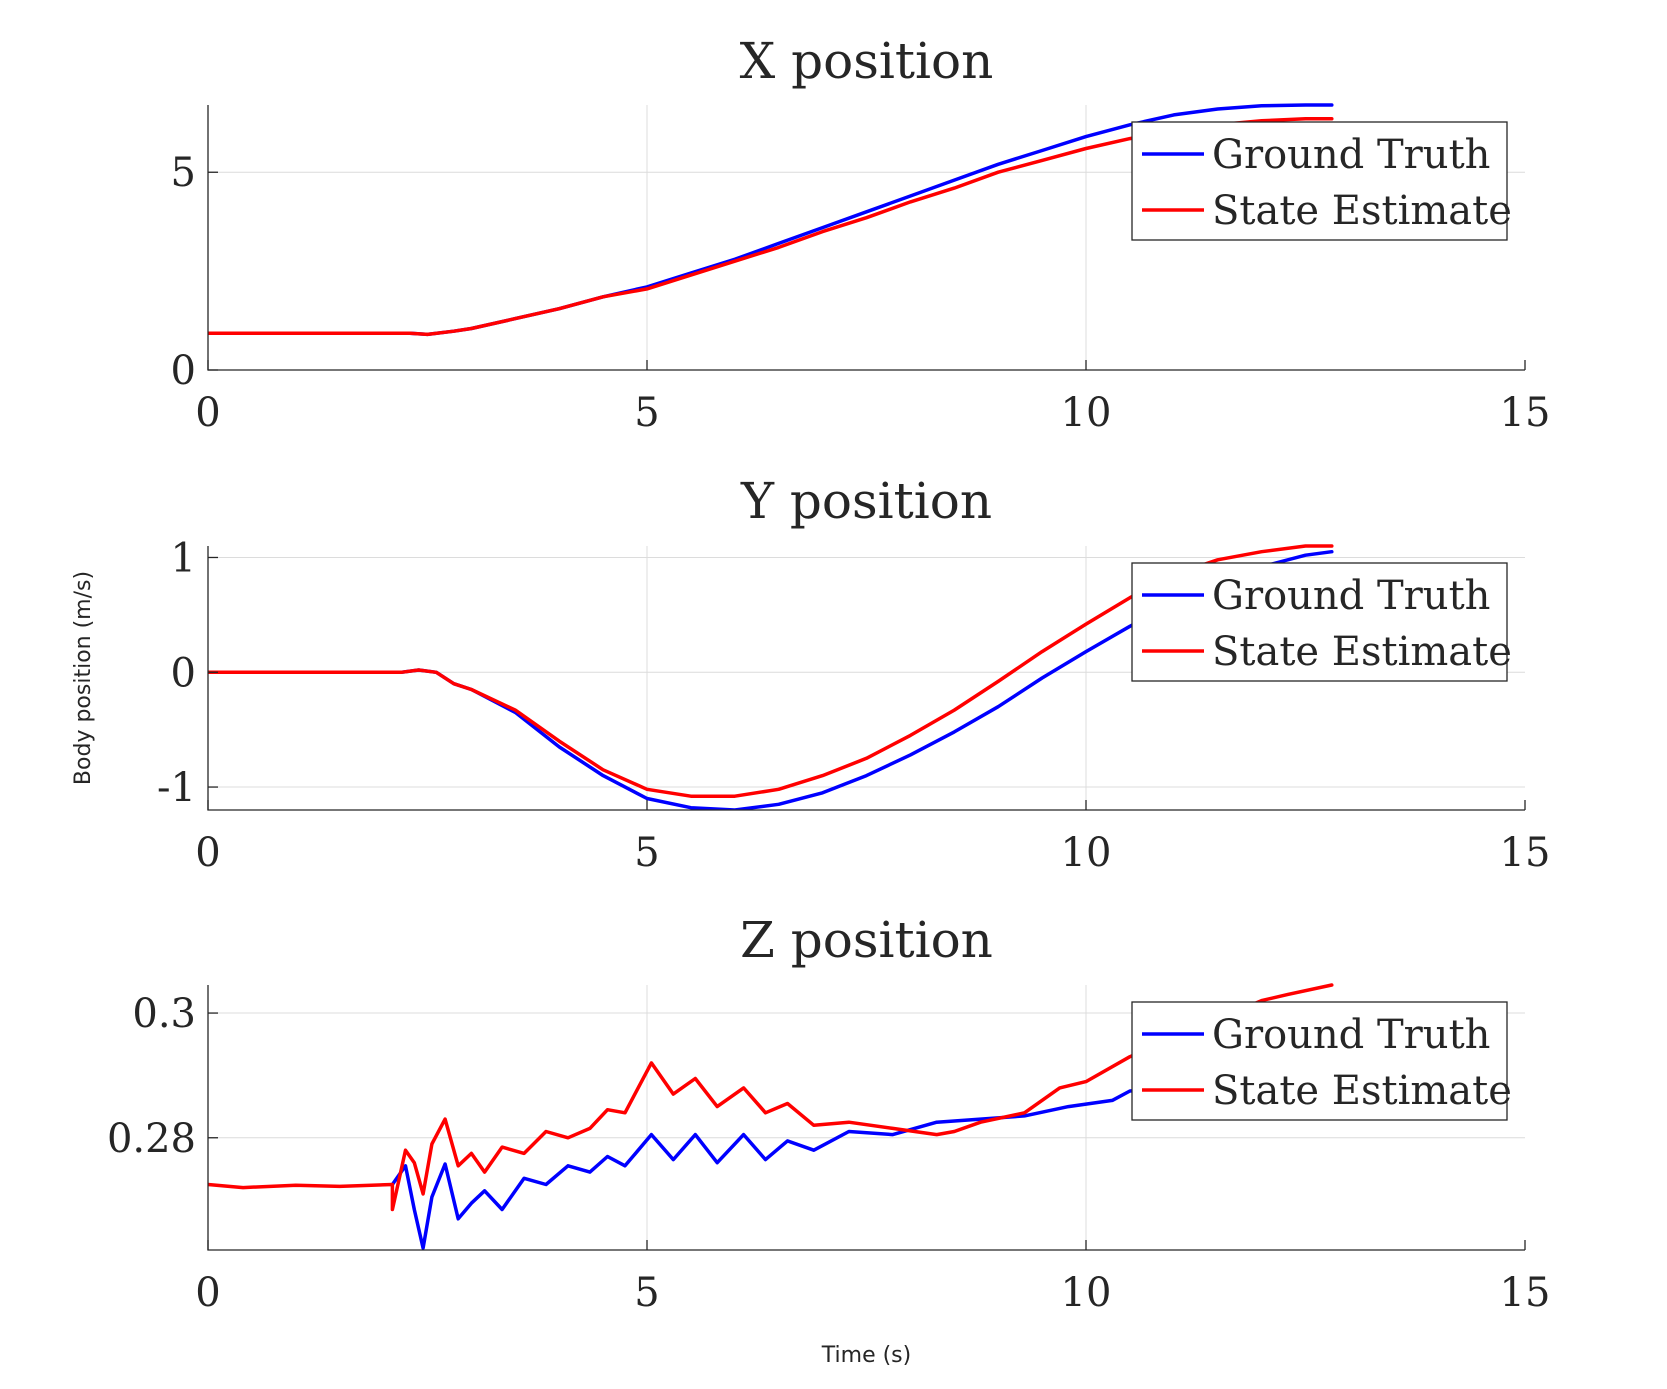 This screenshot has width=1667, height=1389. What do you see at coordinates (183, 173) in the screenshot?
I see `y-tick-label: 5` at bounding box center [183, 173].